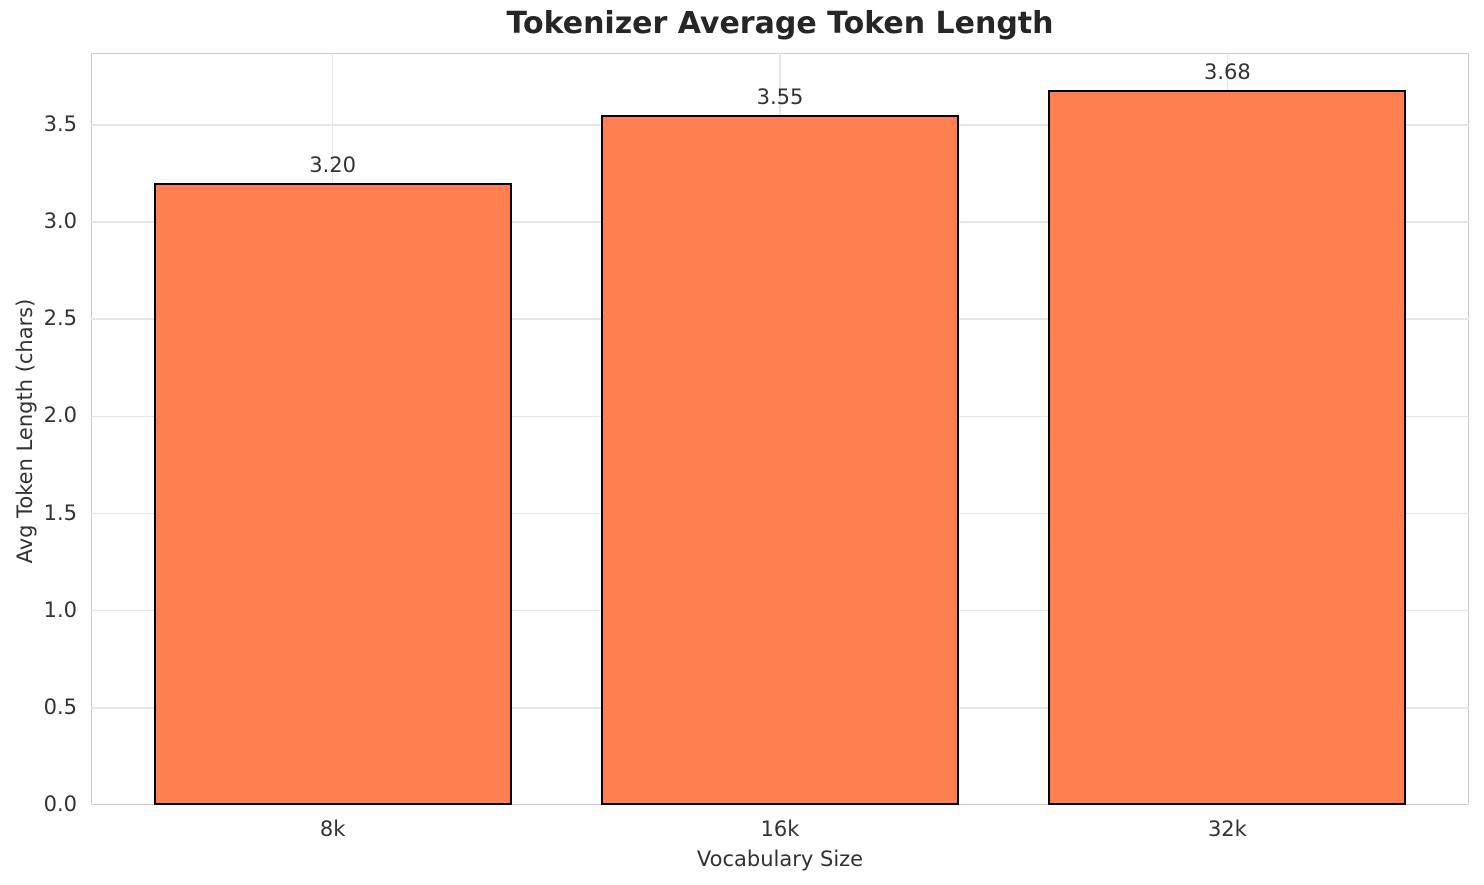  I want to click on bar-value-label: 3.68, so click(1227, 71).